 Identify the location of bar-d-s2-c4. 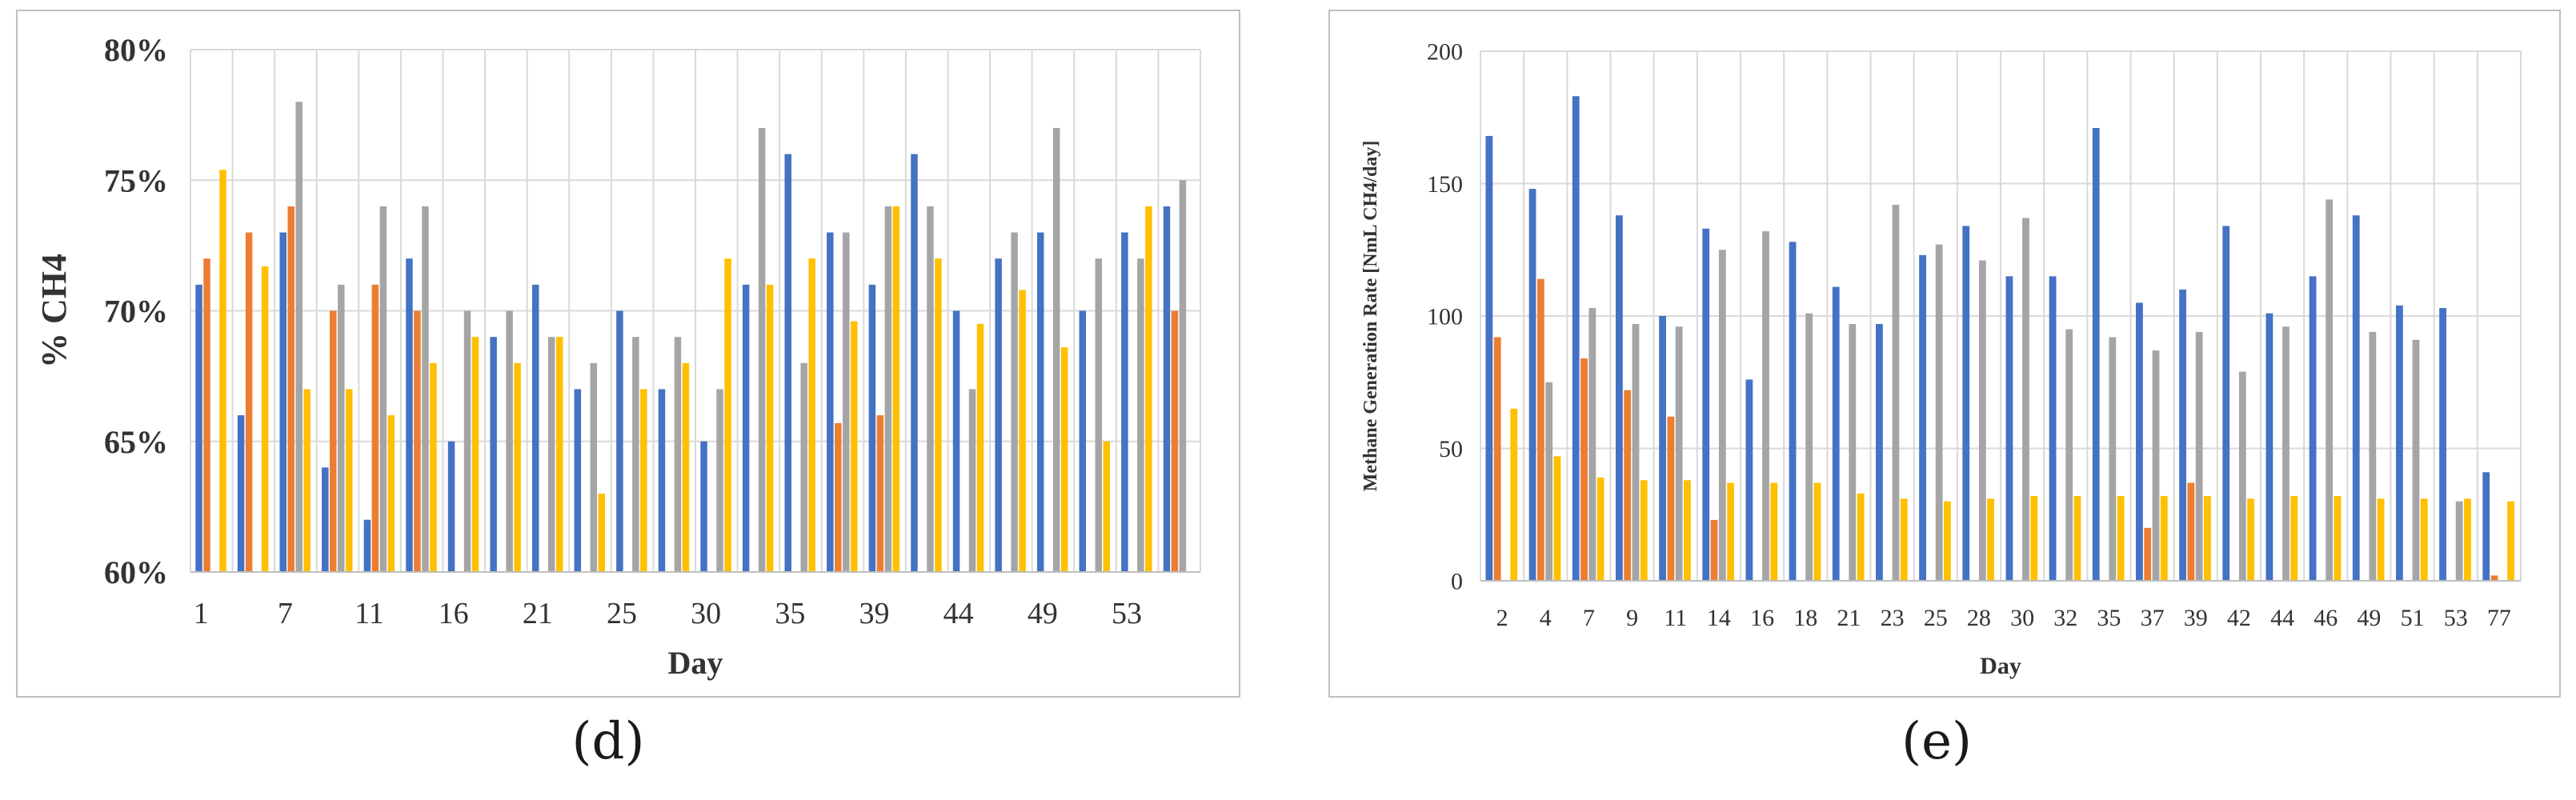
(333, 441).